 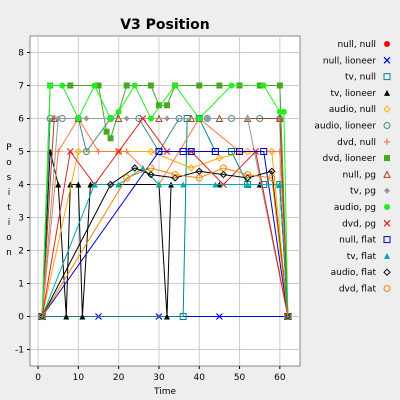 I want to click on legend-item: tv, pg, so click(x=370, y=192).